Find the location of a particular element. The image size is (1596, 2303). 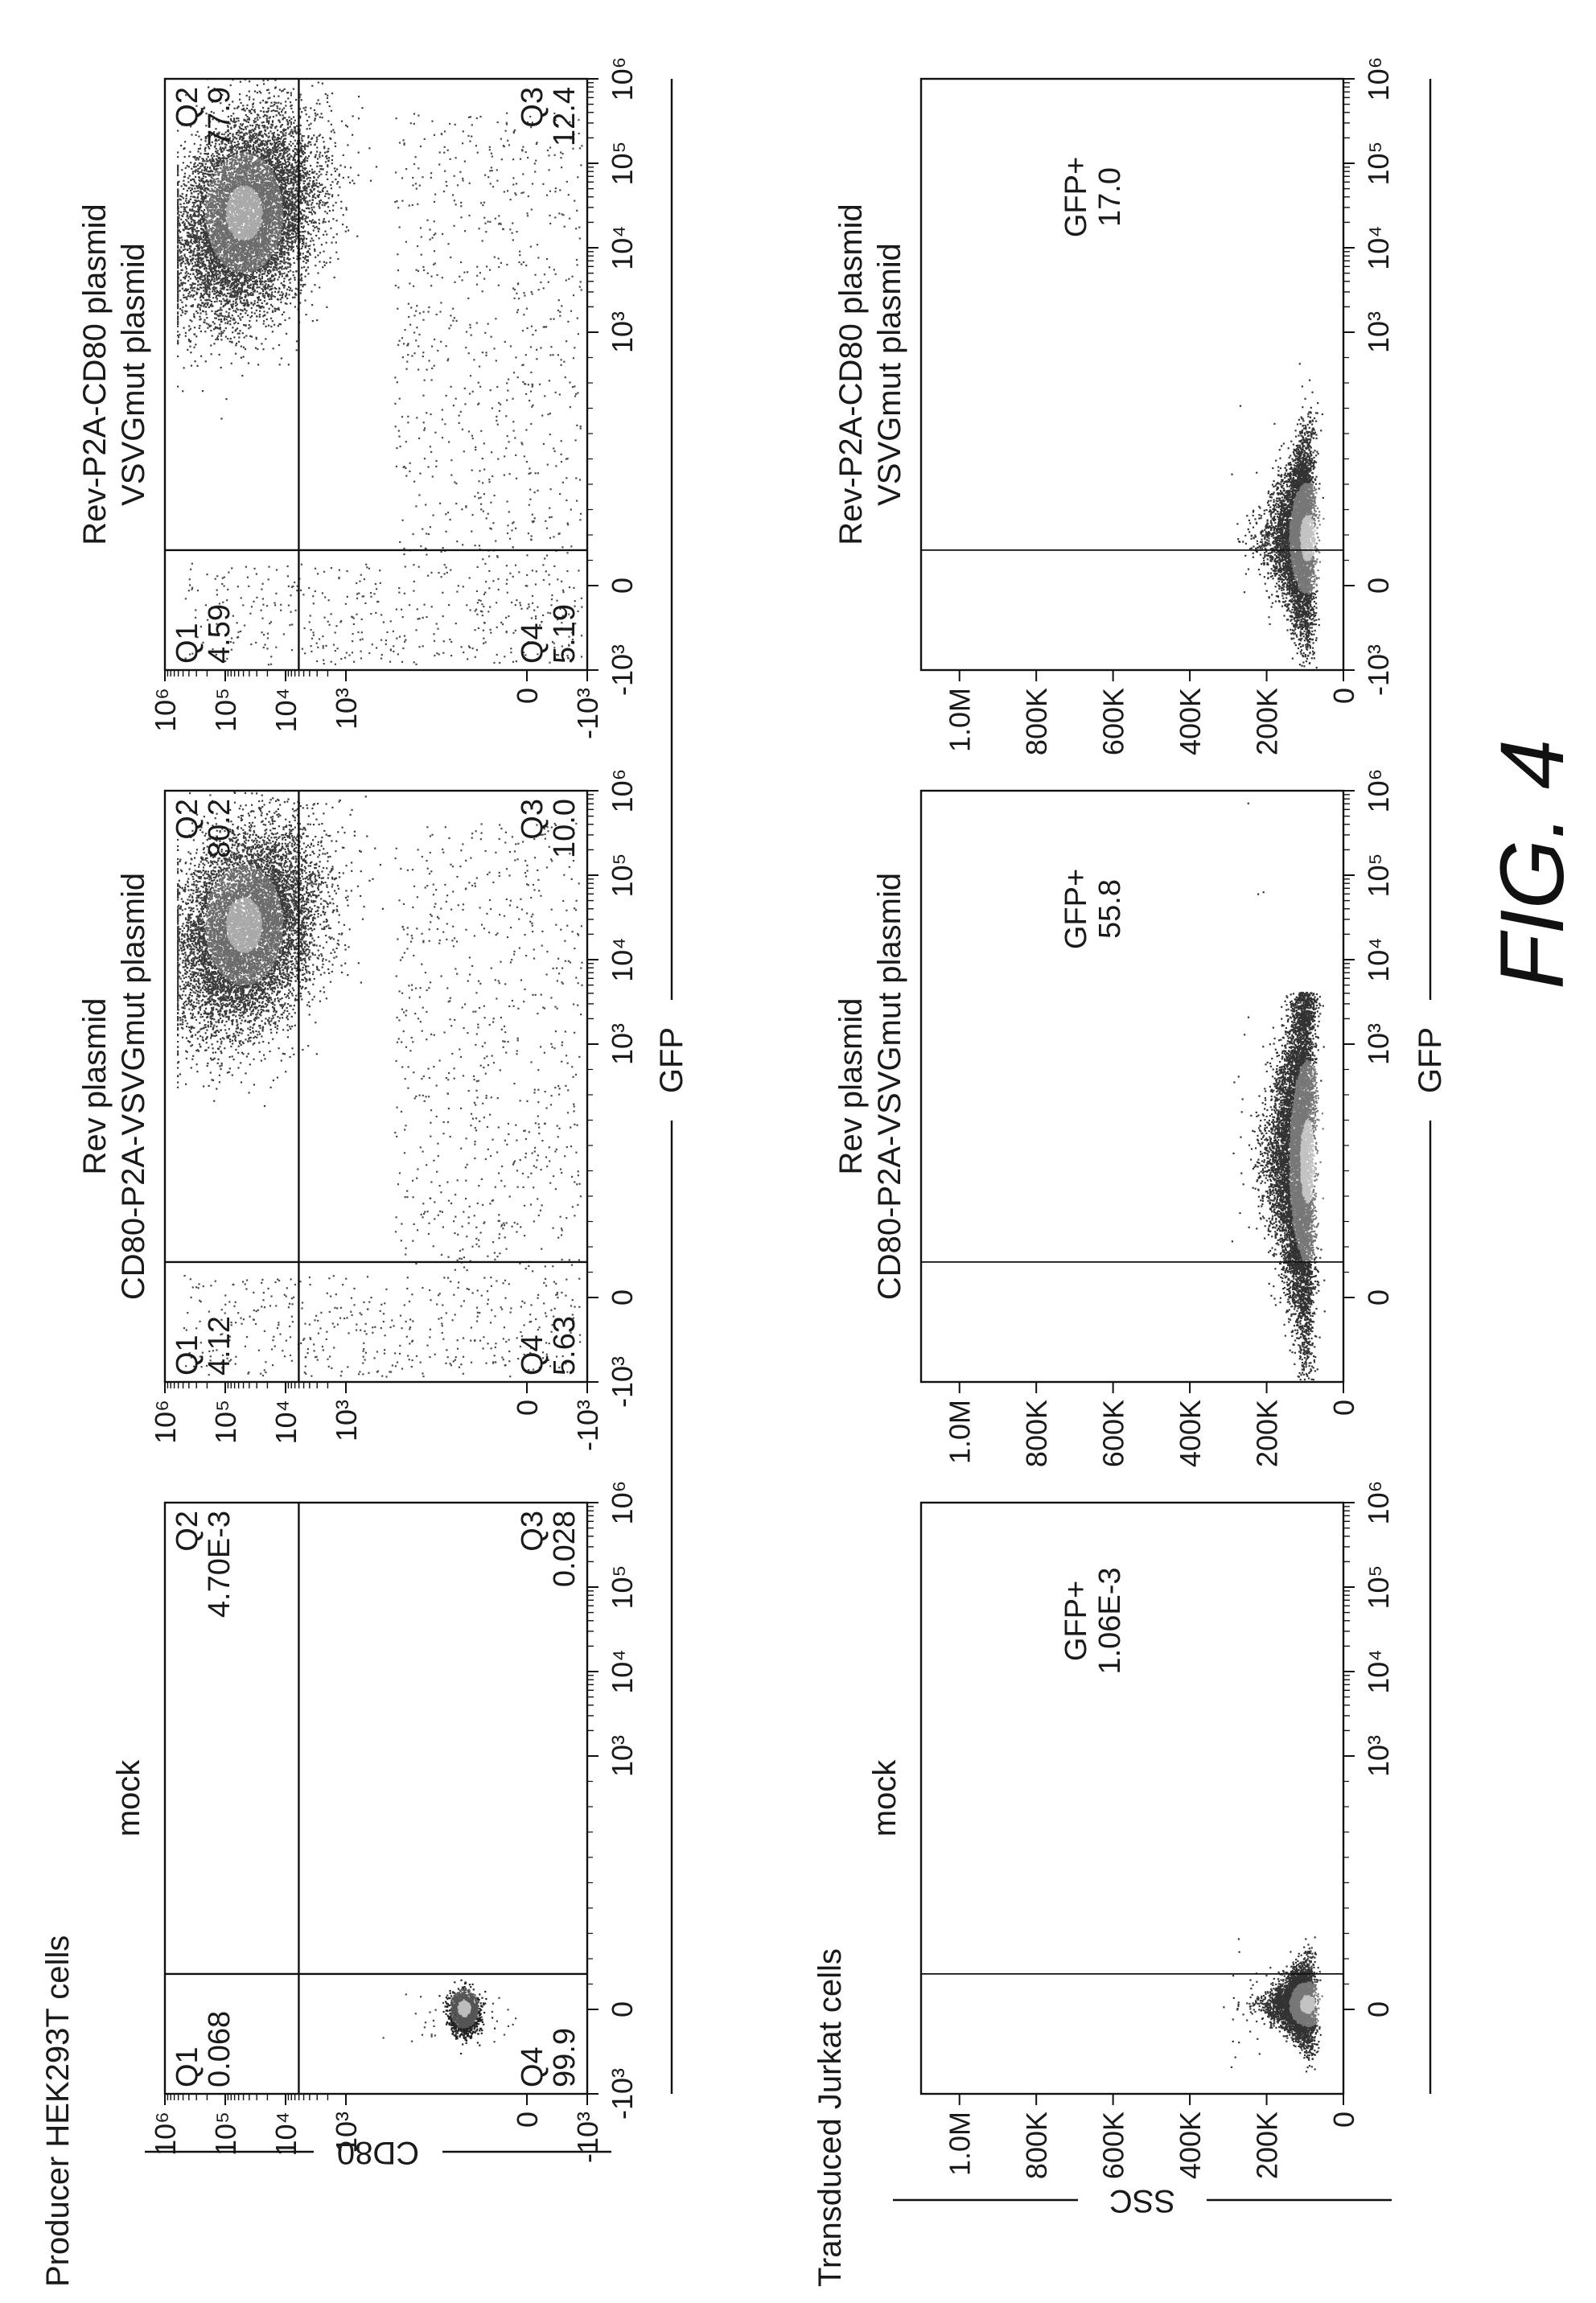

quadrant-q1-value: 4.59 is located at coordinates (220, 634).